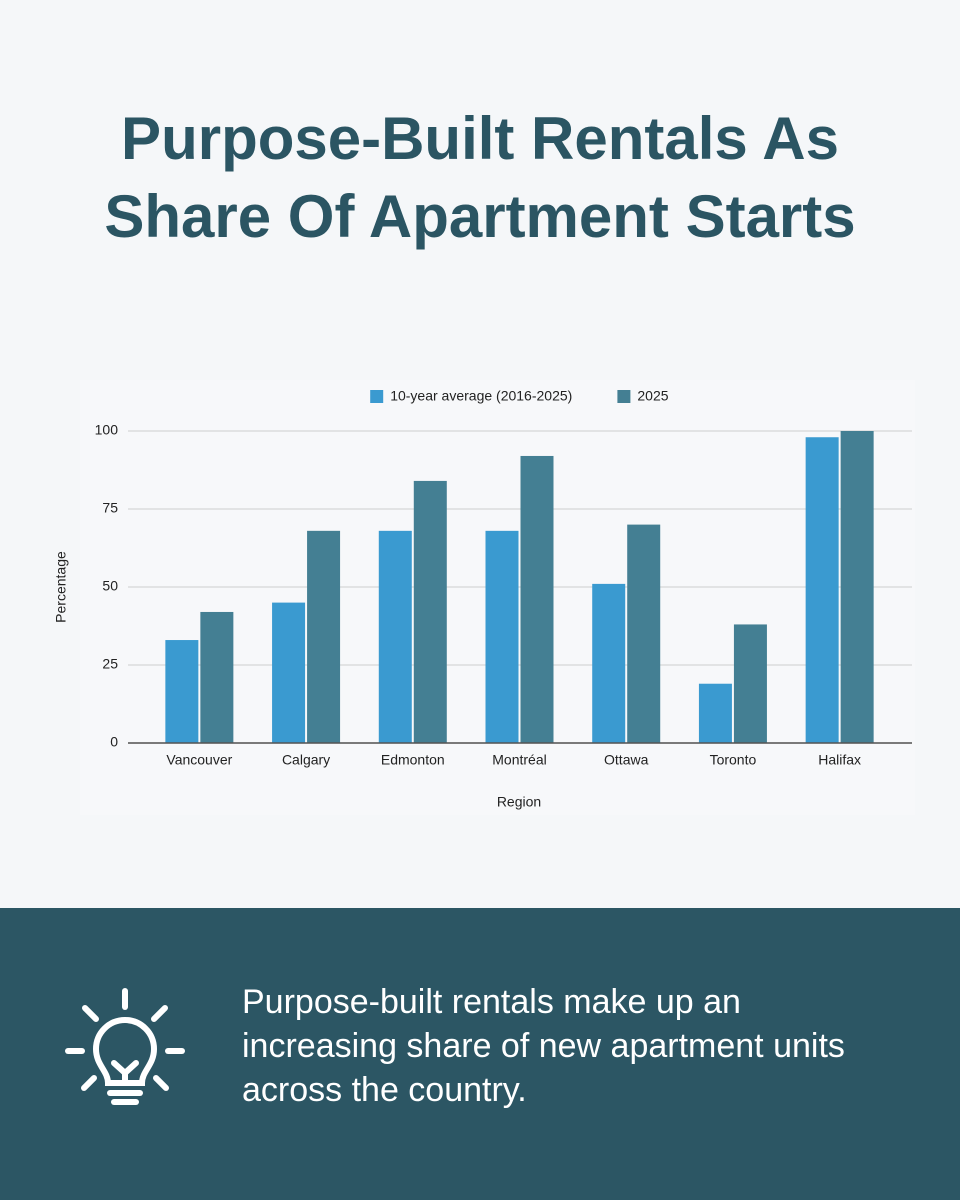  Describe the element at coordinates (107, 430) in the screenshot. I see `y-tick-label: 100` at that location.